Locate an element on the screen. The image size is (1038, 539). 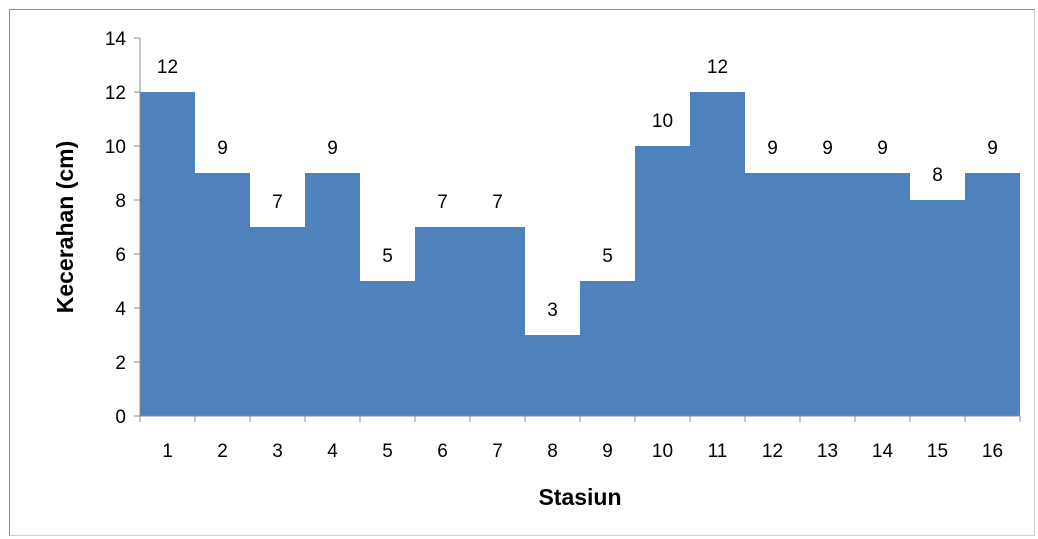
y-tick-label: 6 is located at coordinates (120, 255).